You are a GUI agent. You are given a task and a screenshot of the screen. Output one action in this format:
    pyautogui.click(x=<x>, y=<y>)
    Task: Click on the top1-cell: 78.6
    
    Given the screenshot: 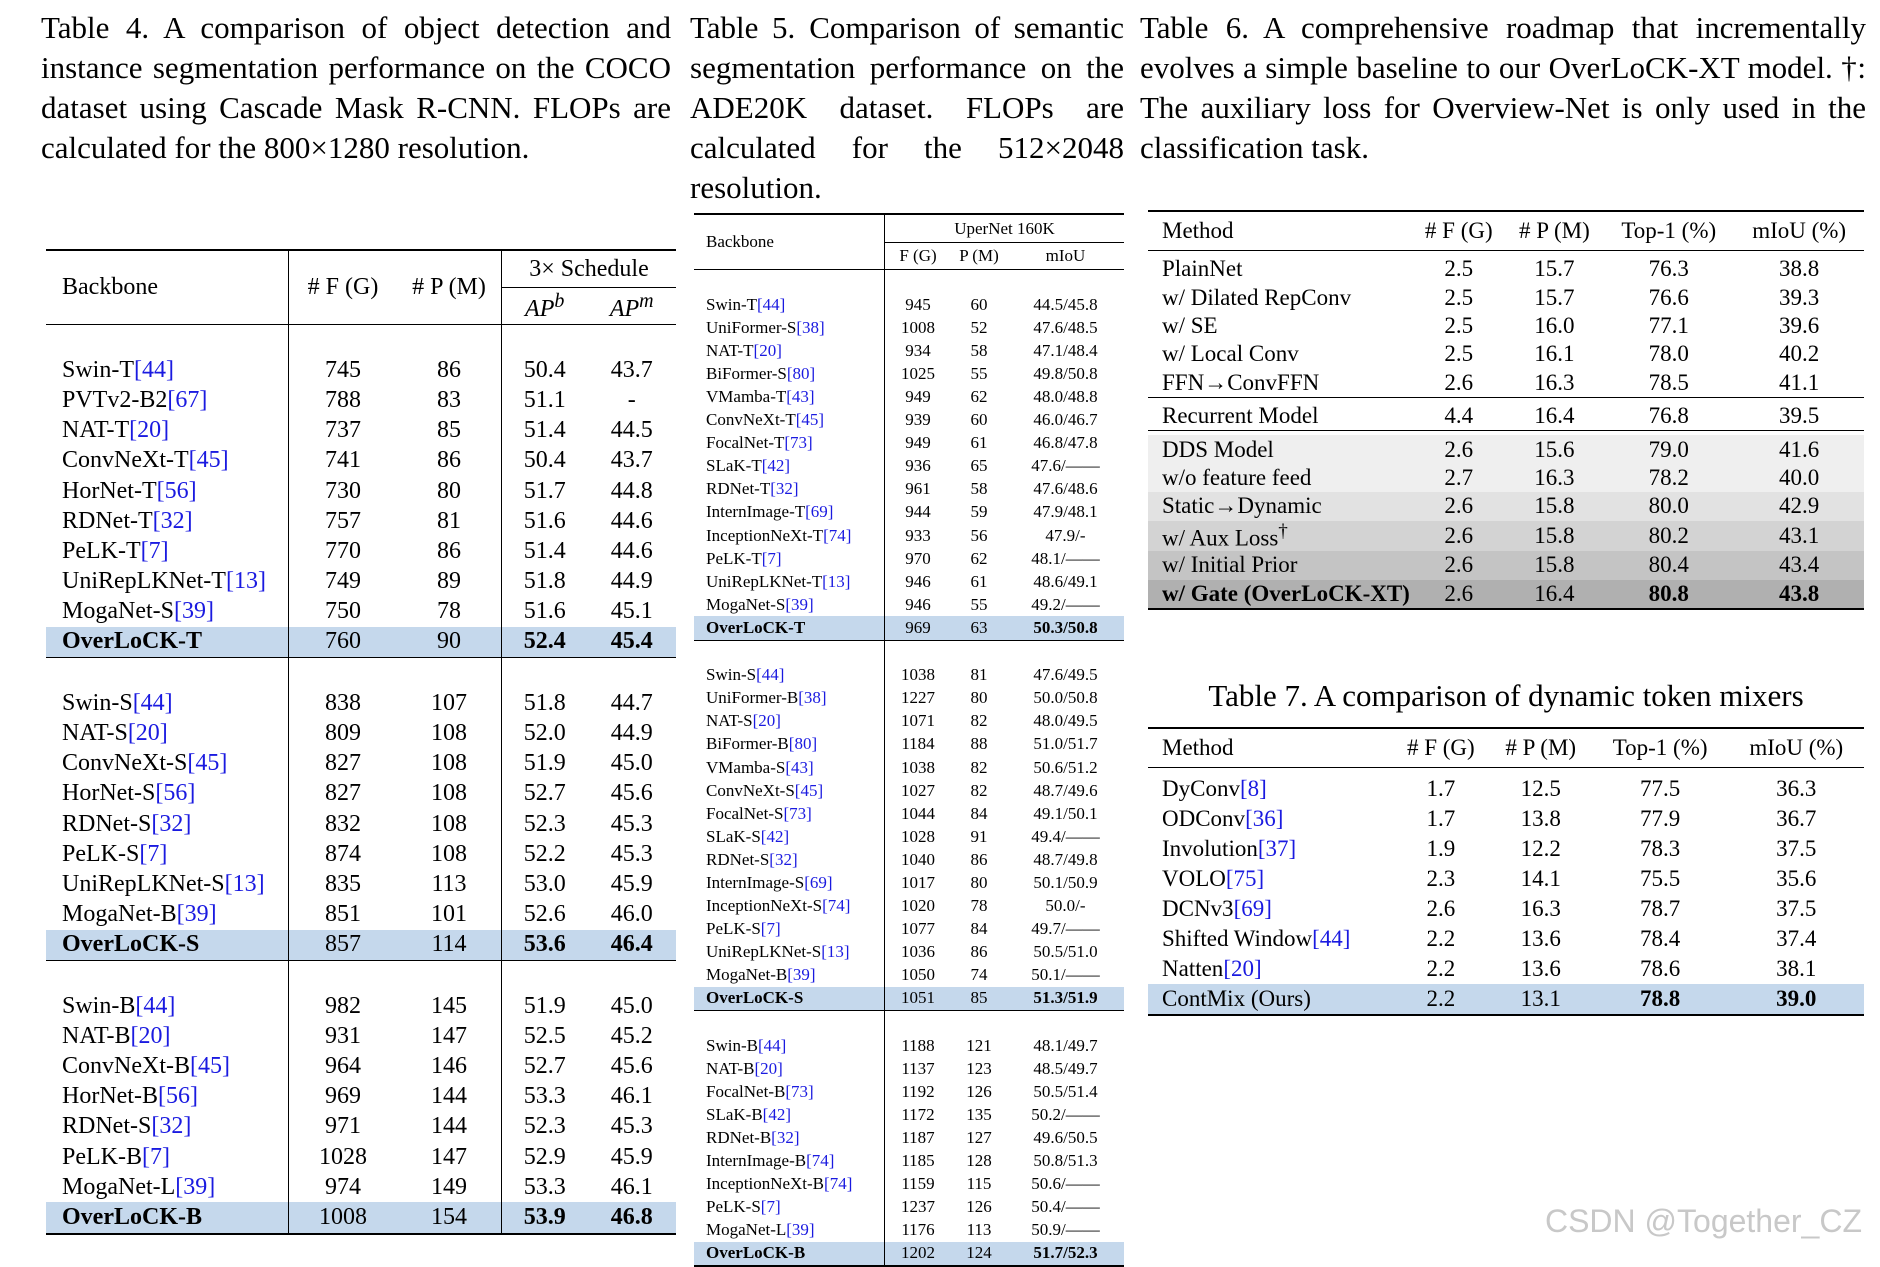 What is the action you would take?
    pyautogui.click(x=1660, y=968)
    